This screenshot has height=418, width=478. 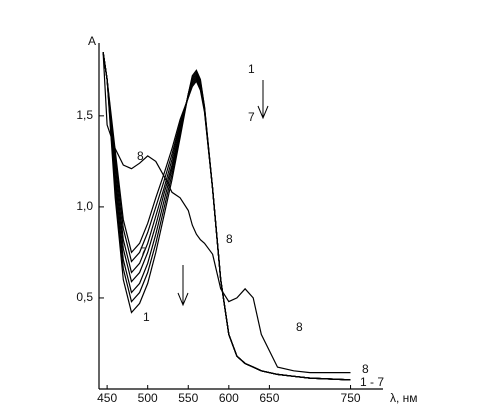 I want to click on x-tick-label: 750, so click(x=351, y=398).